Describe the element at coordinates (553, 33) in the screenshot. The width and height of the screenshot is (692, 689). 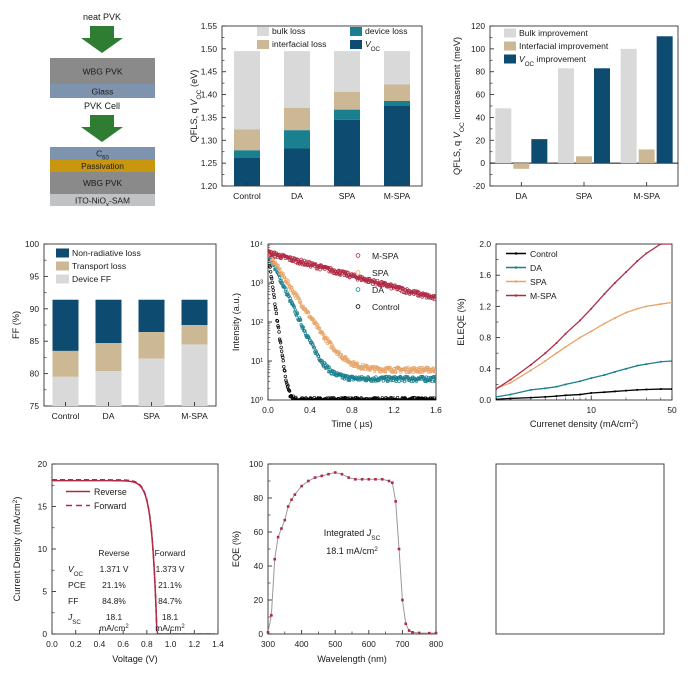
I see `legend-label: Bulk improvement` at that location.